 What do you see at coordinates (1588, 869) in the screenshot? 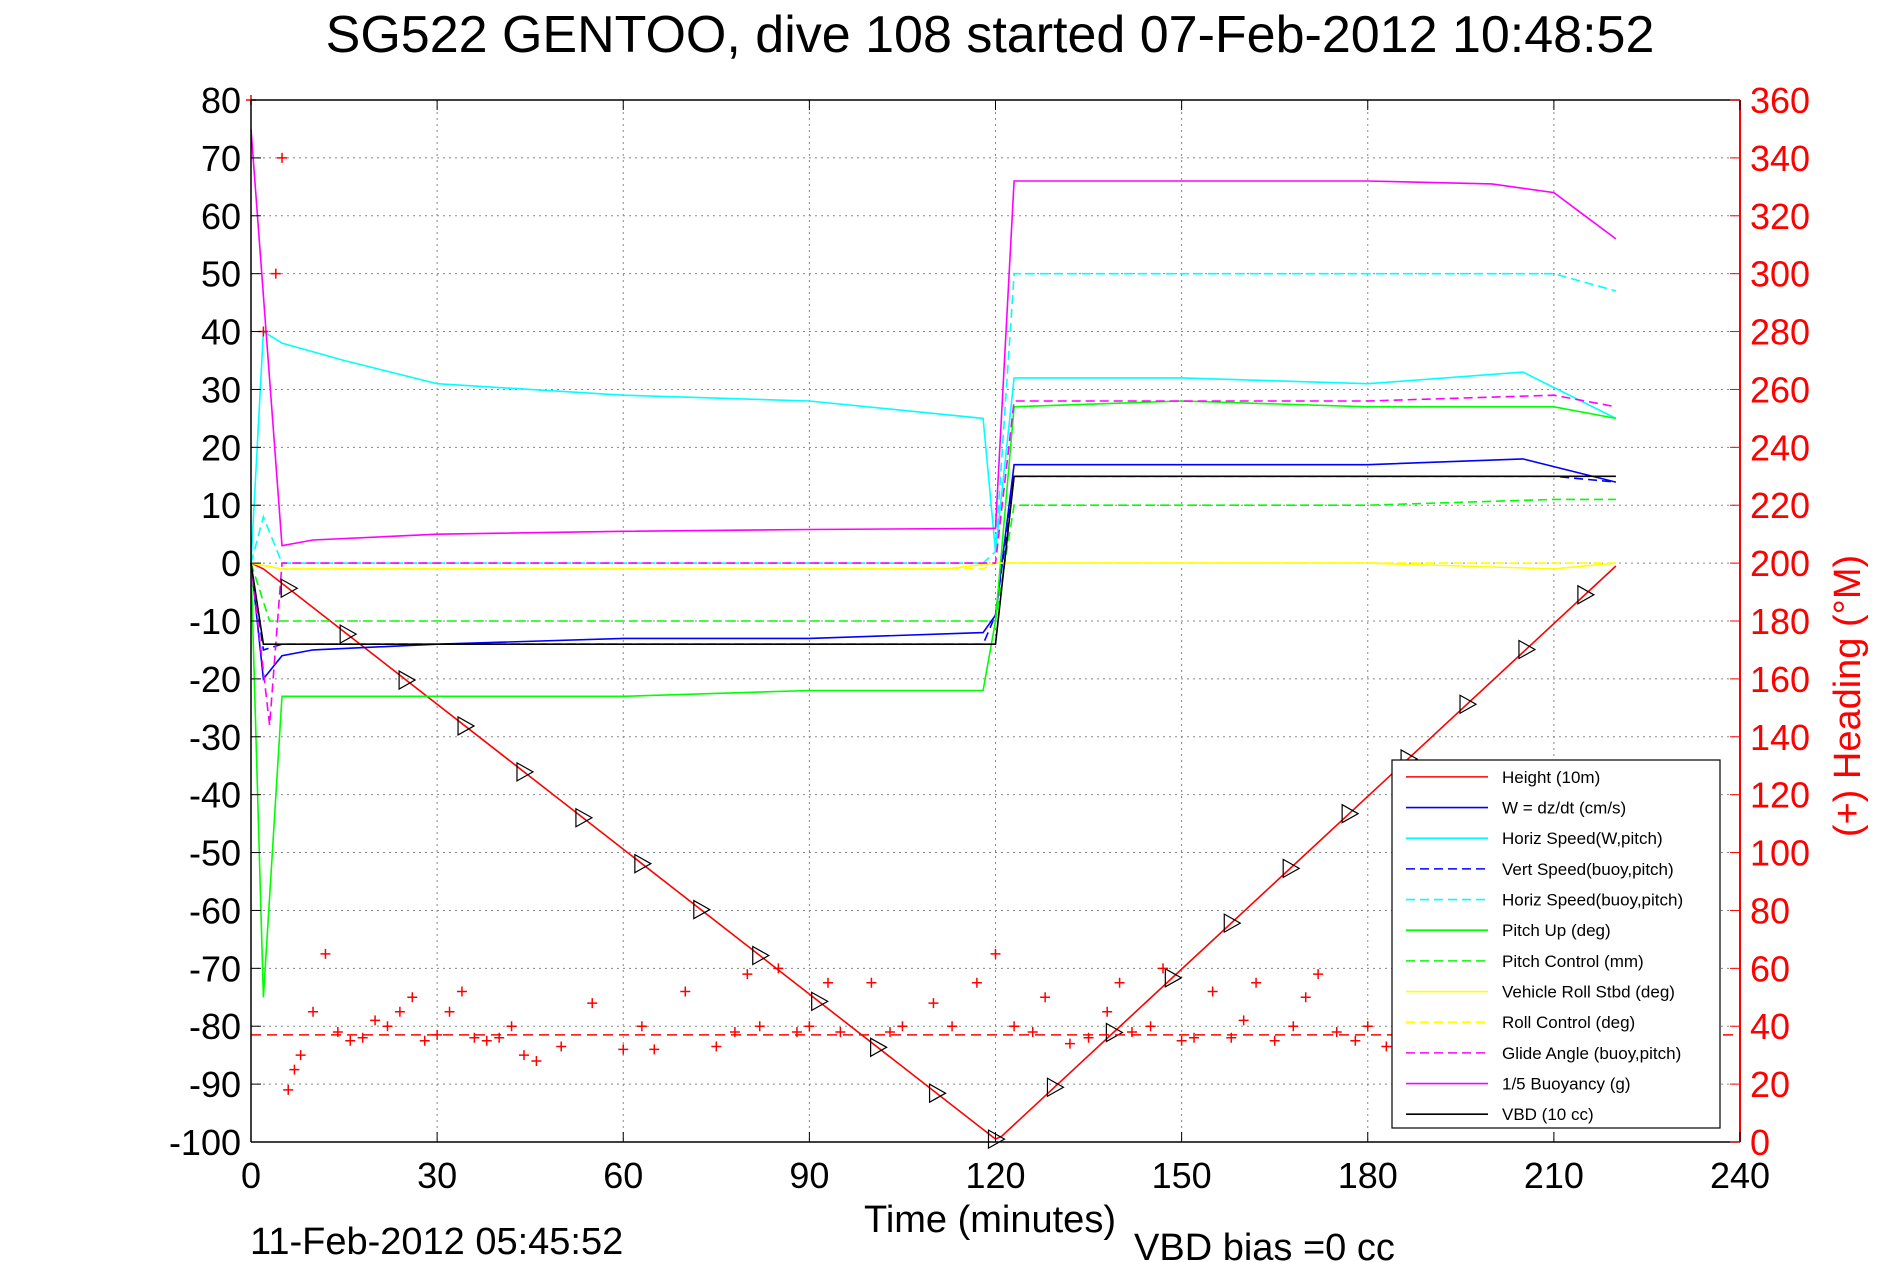
I see `legend-label: Vert Speed(buoy,pitch)` at bounding box center [1588, 869].